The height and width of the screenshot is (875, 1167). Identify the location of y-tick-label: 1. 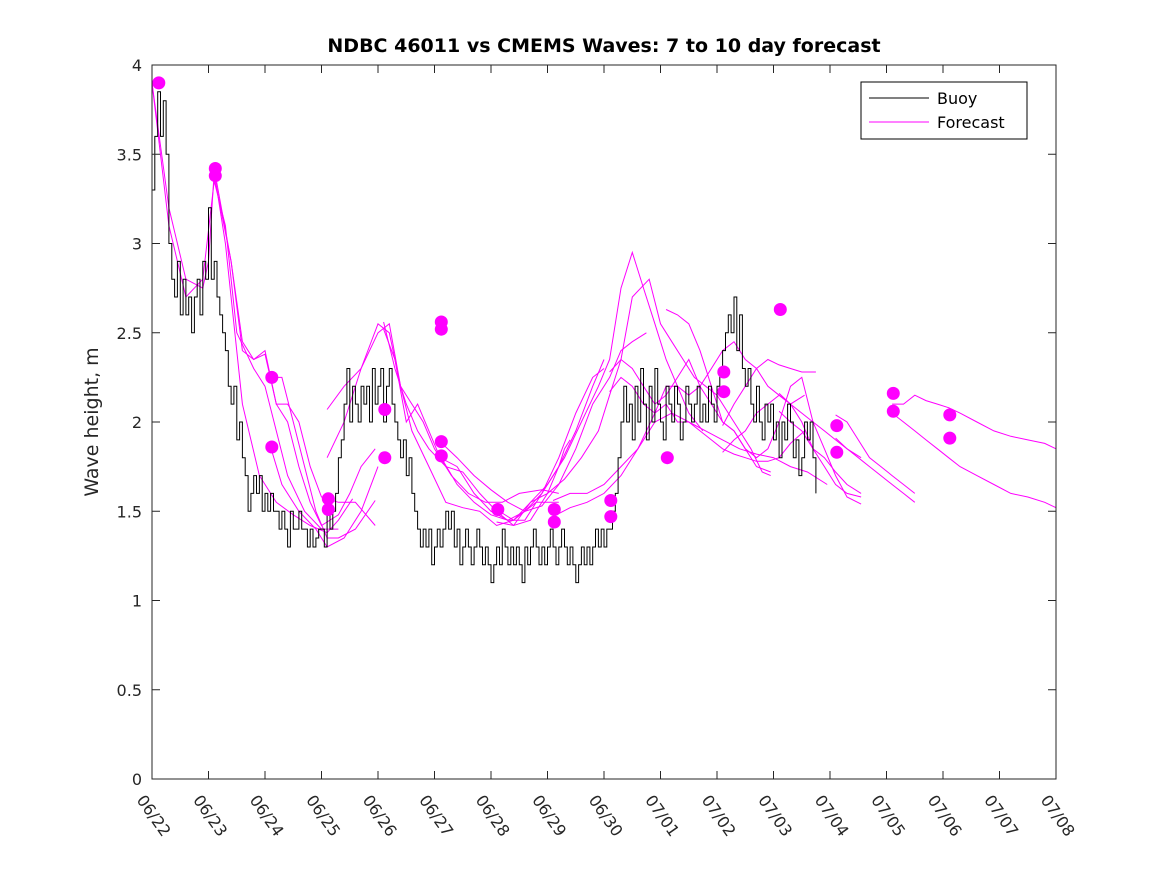
(137, 601).